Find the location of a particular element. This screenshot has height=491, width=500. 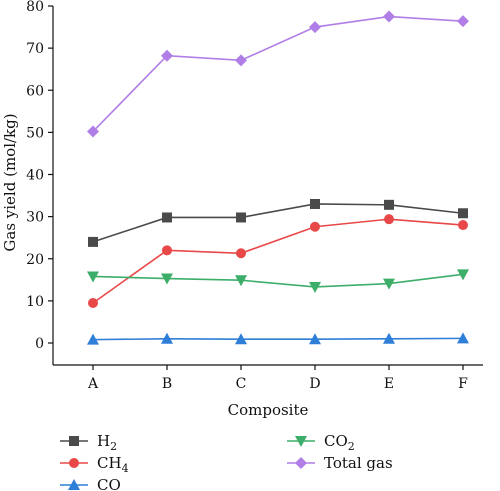

y-tick-label: 70 is located at coordinates (35, 49).